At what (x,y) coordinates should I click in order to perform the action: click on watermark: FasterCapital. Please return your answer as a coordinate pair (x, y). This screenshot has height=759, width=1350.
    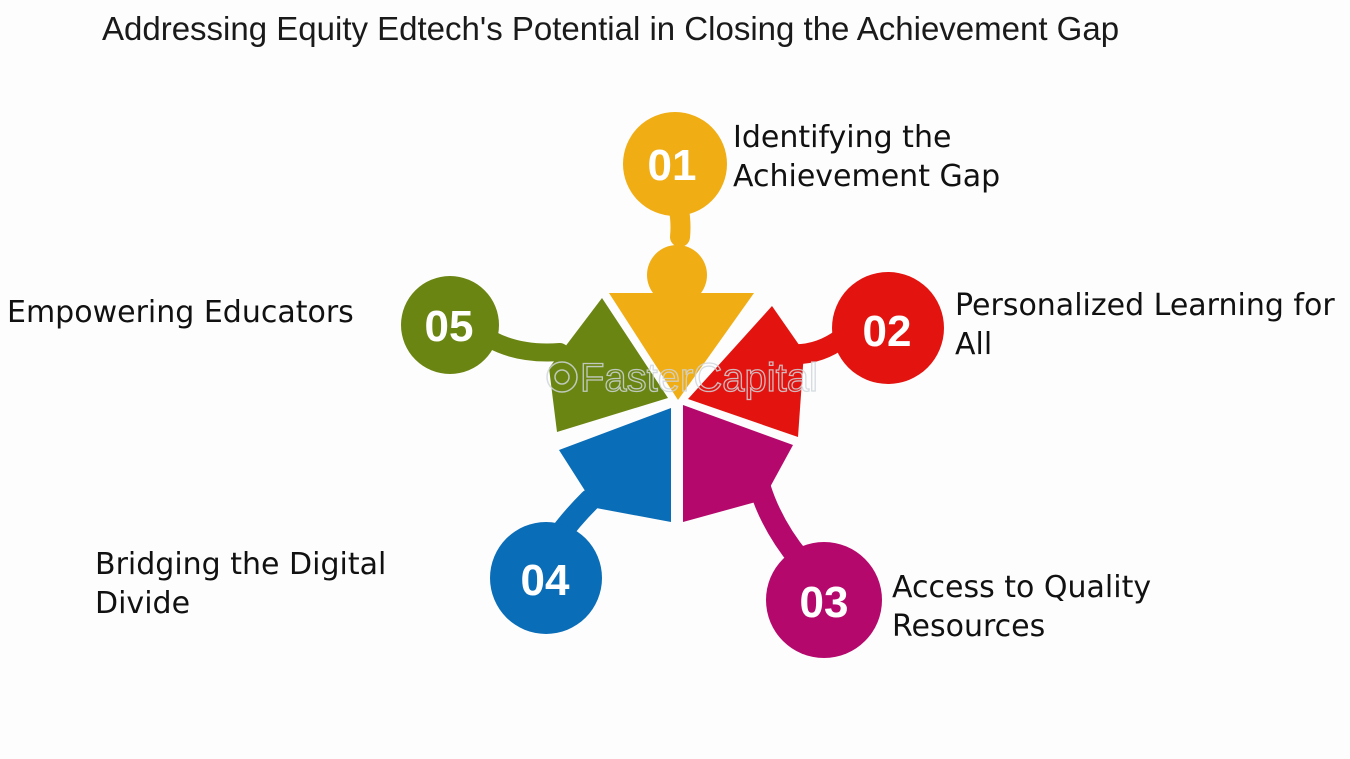
    Looking at the image, I should click on (682, 378).